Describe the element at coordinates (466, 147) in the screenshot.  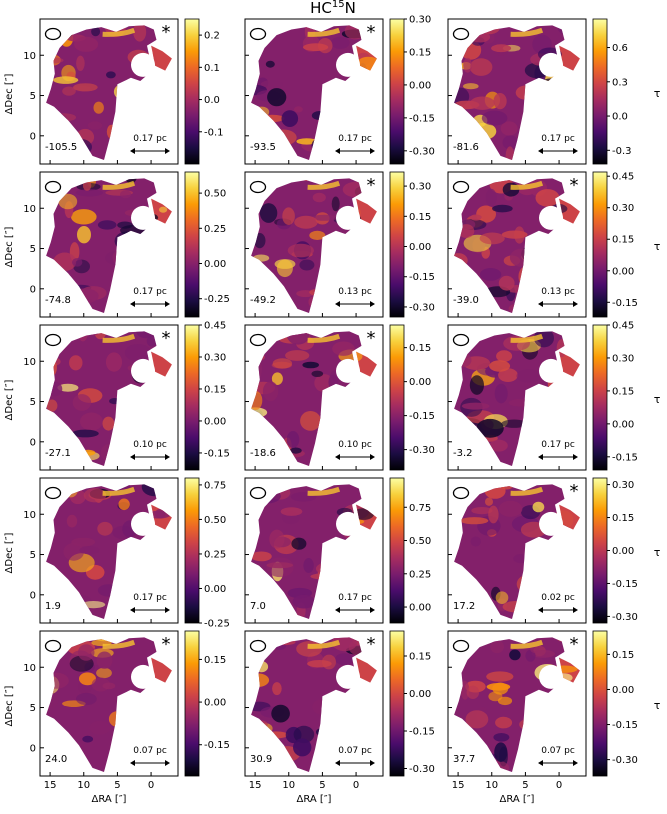
I see `velocity-label: -81.6` at that location.